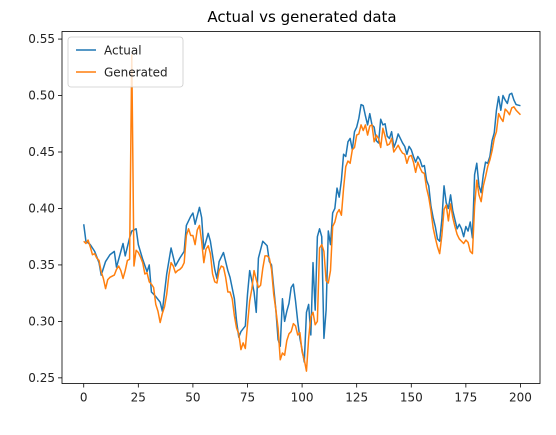  I want to click on x-tick-label: 100, so click(302, 398).